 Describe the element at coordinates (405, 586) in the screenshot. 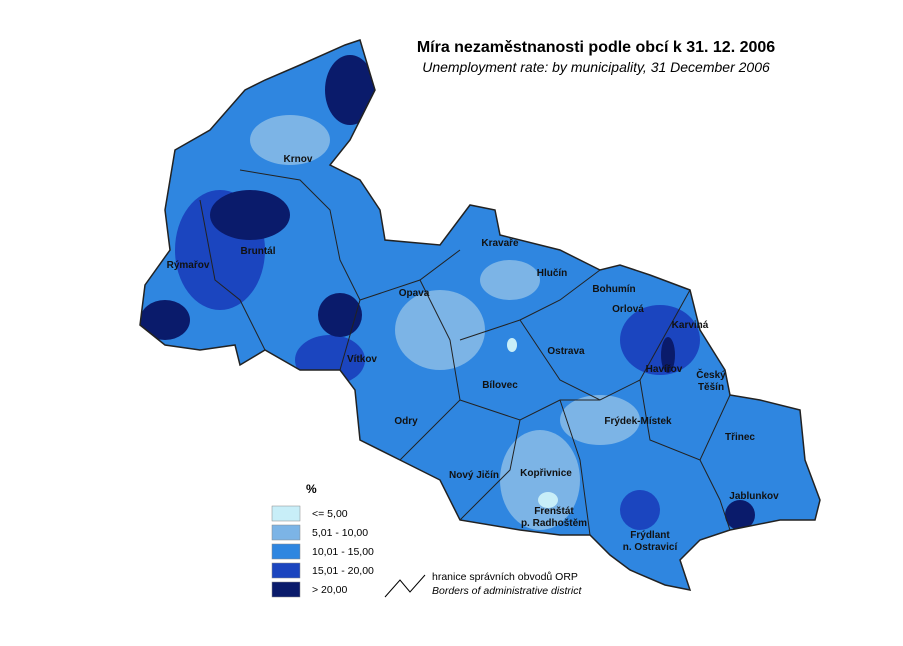

I see `border-symbol` at that location.